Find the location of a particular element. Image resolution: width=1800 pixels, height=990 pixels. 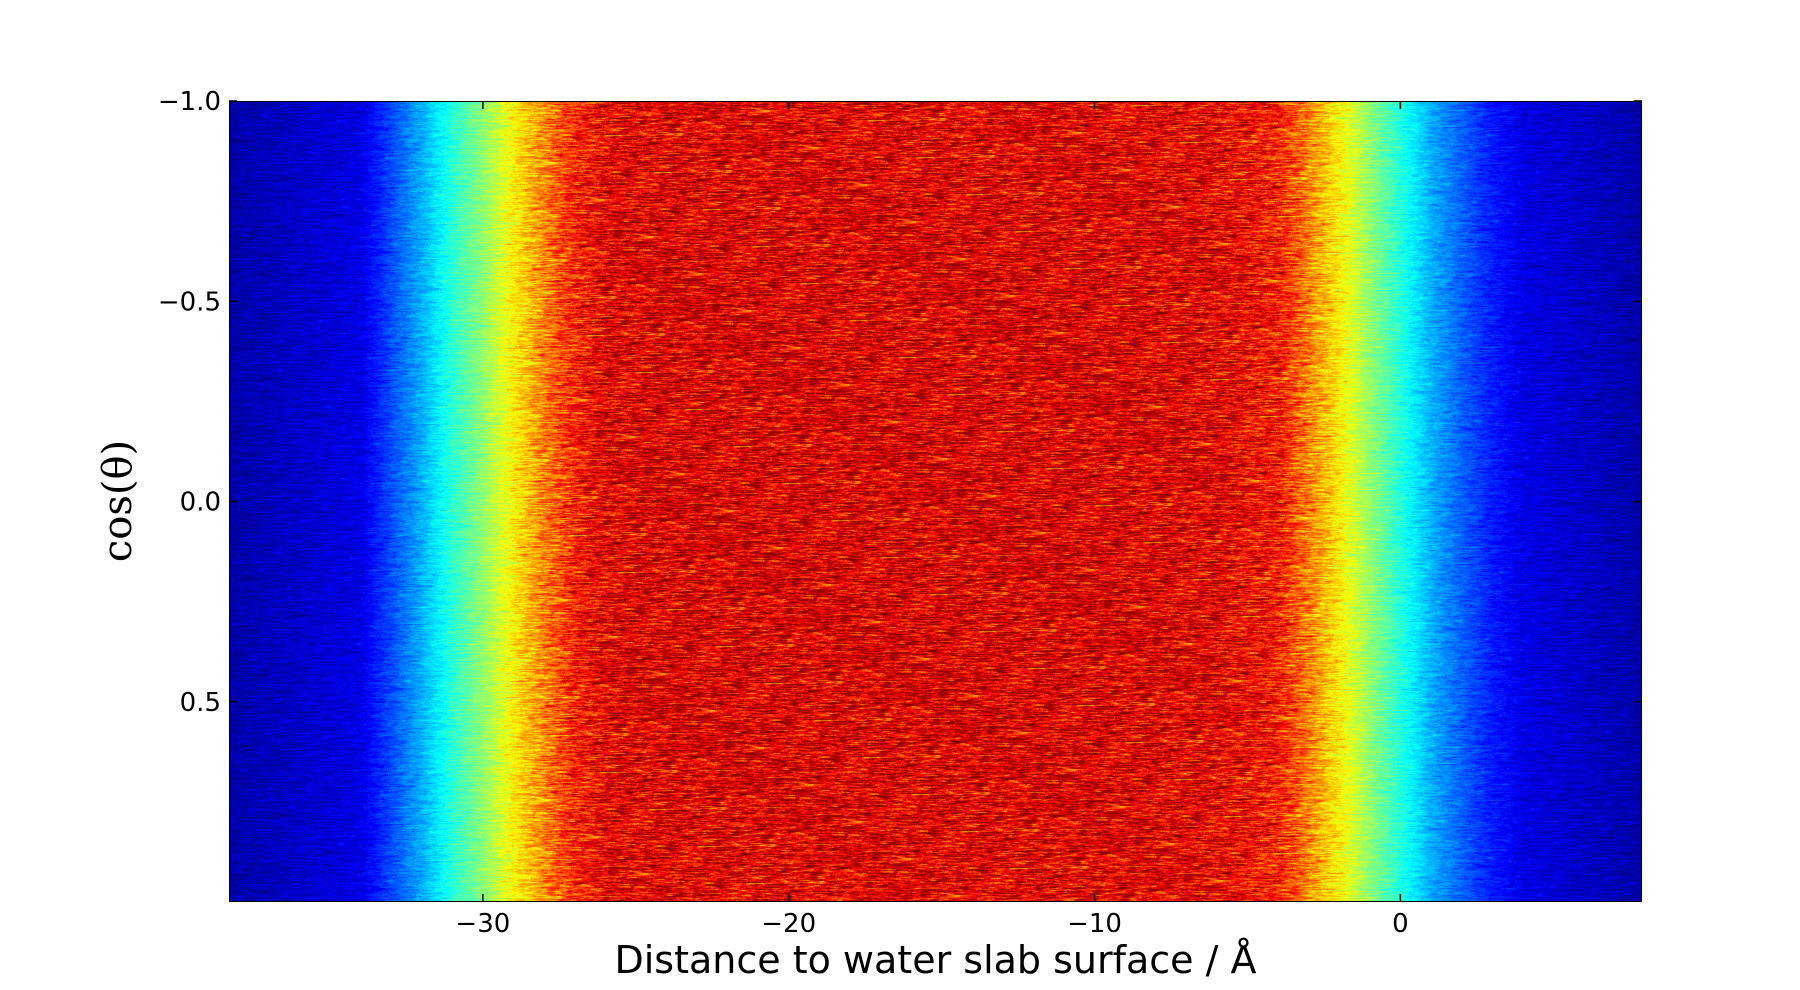

x-tick-label: 0 is located at coordinates (1400, 924).